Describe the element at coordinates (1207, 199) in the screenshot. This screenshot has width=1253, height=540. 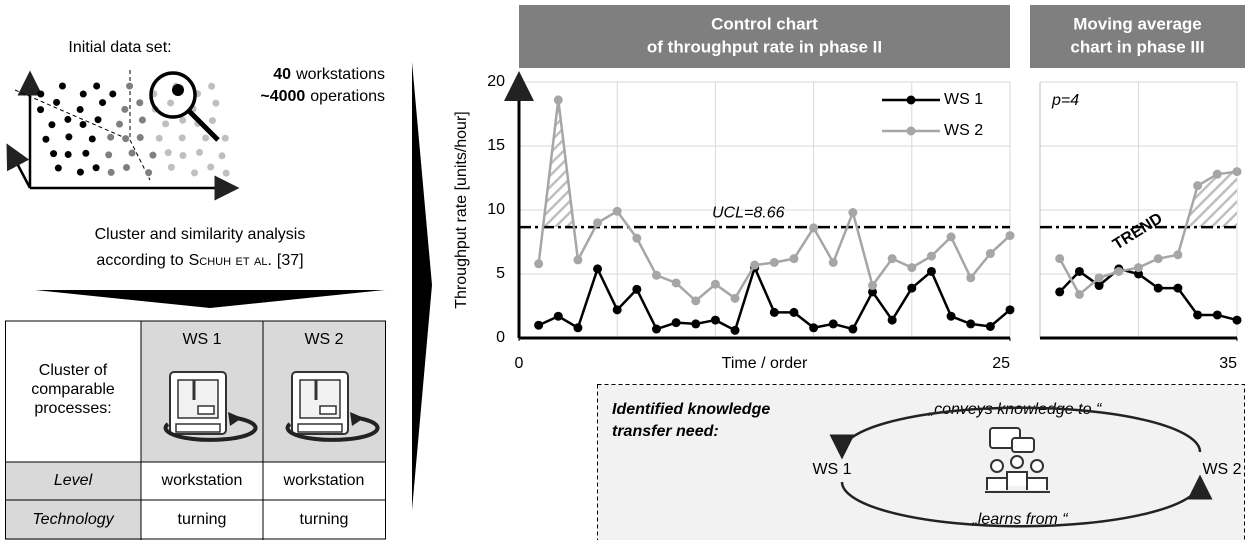
I see `hatch-area` at that location.